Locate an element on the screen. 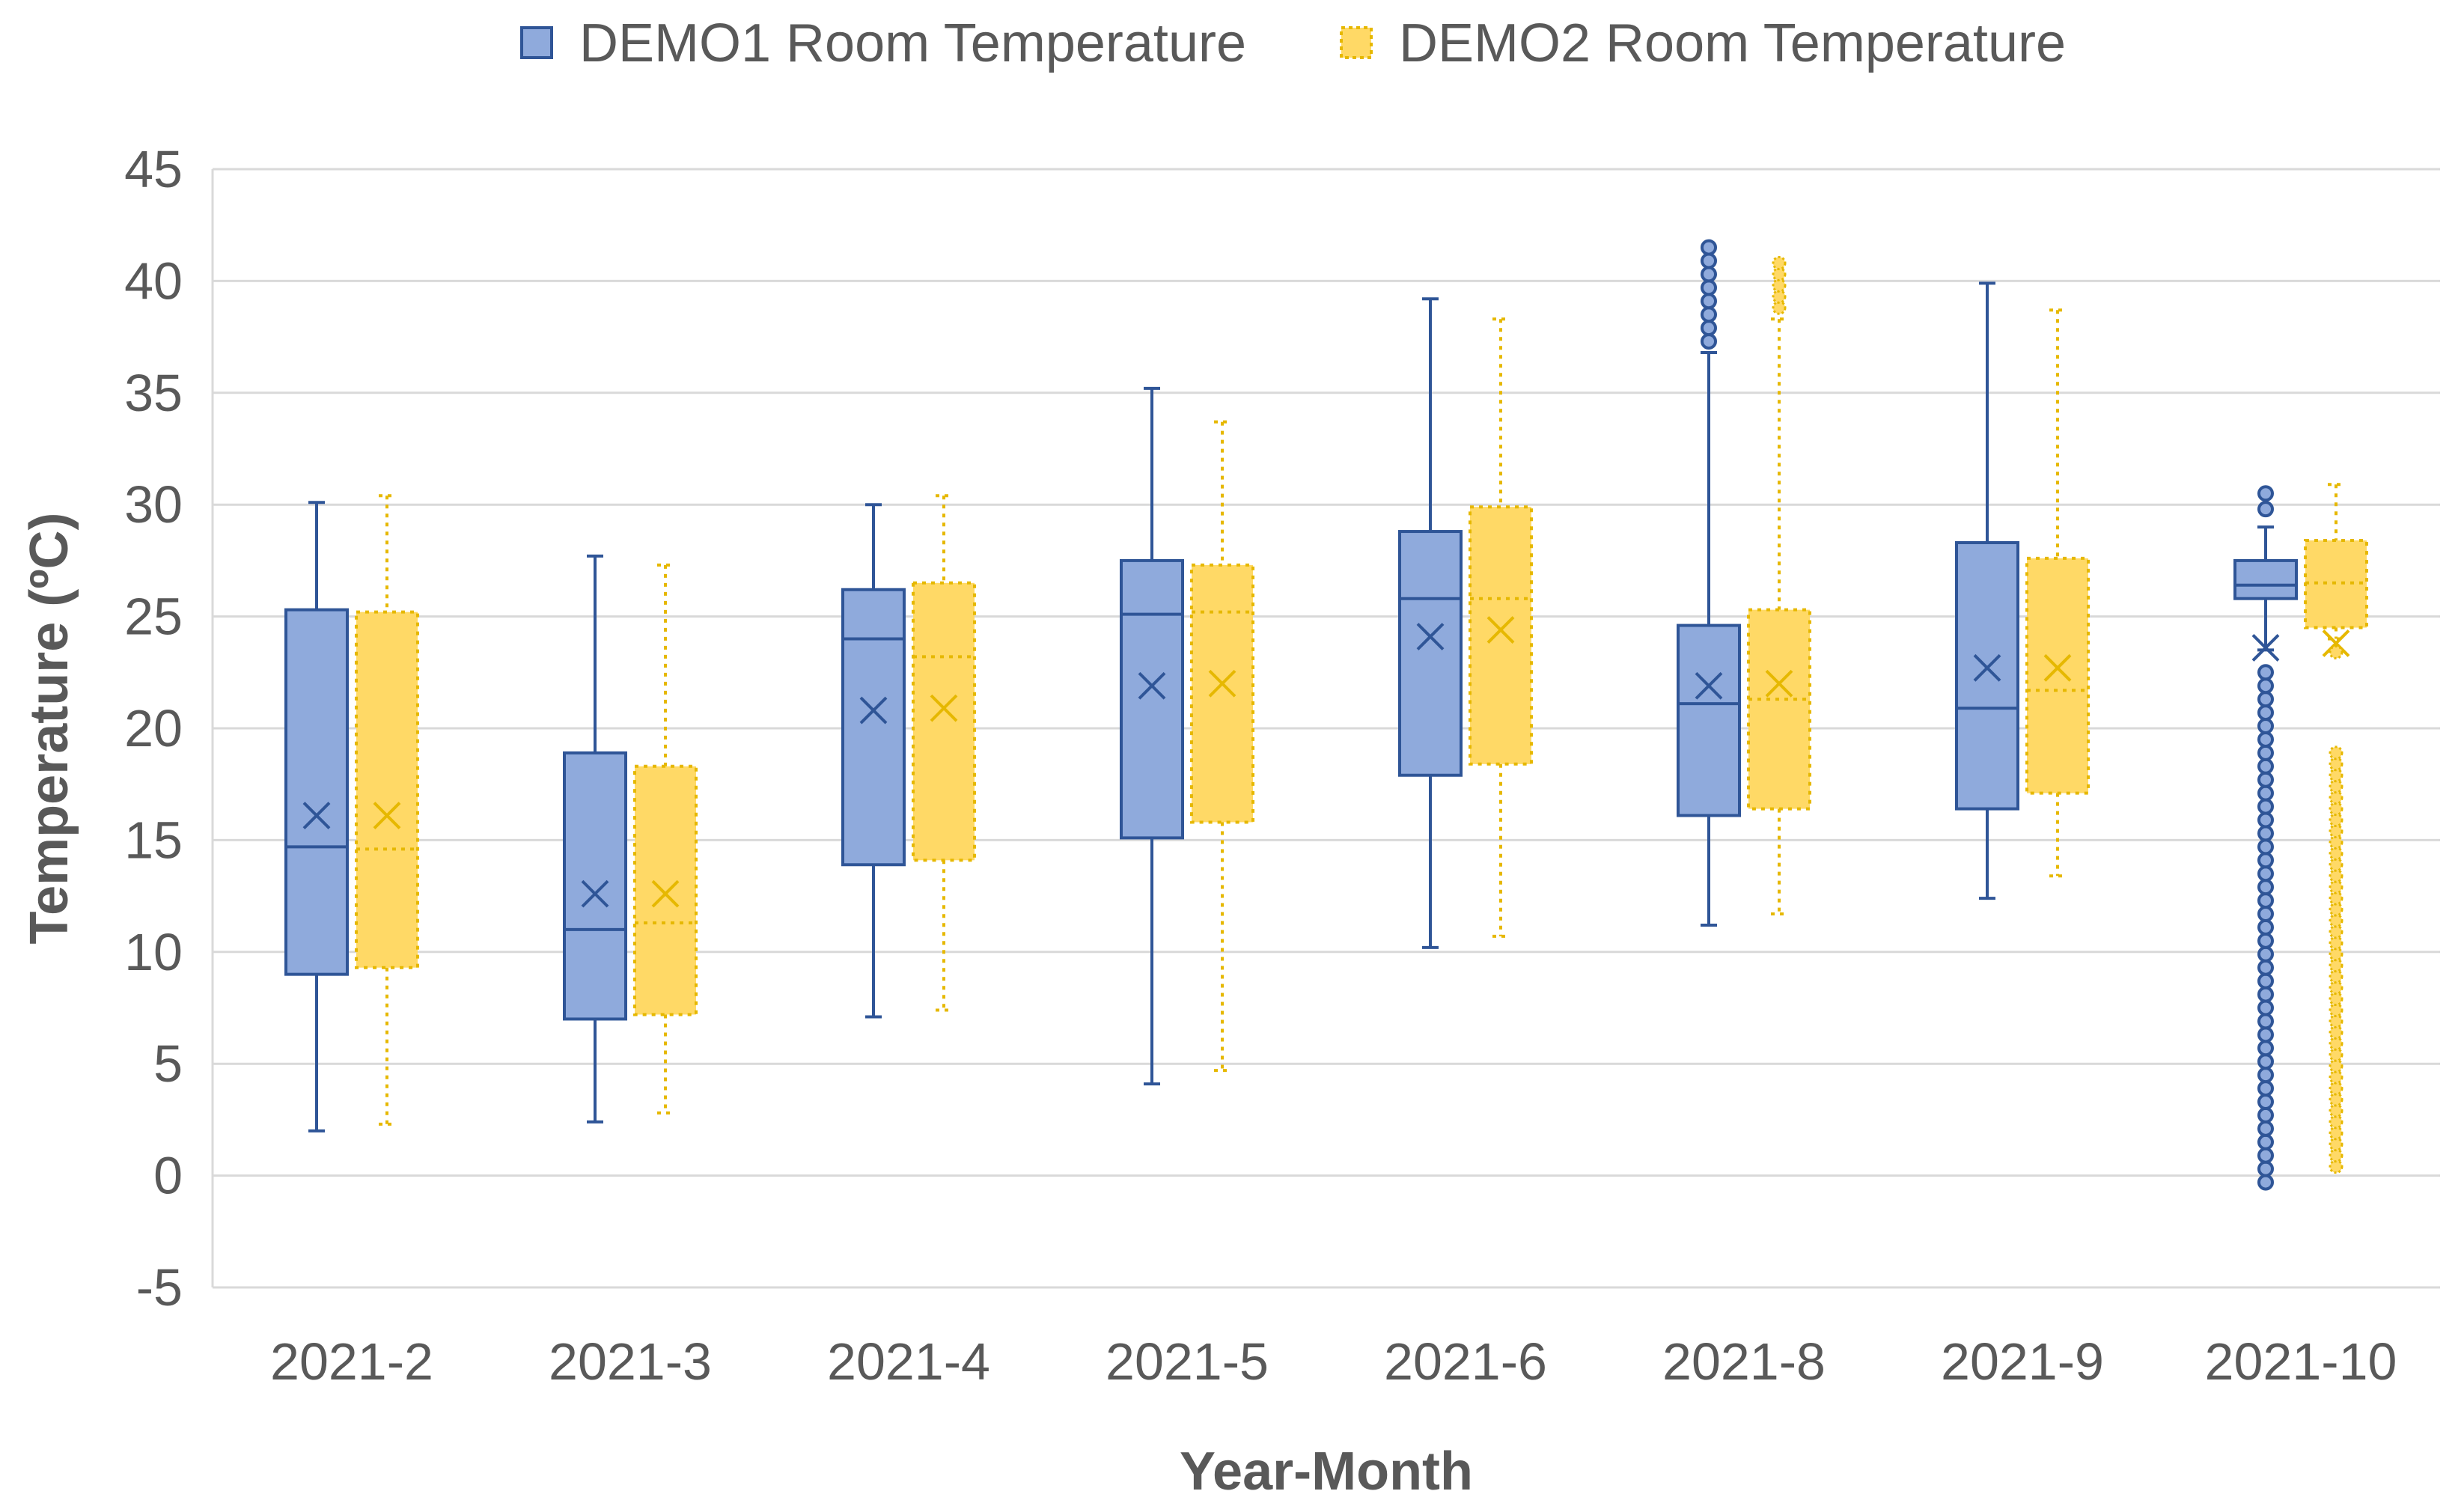  x-tick-label: 2021-8 is located at coordinates (1744, 1362).